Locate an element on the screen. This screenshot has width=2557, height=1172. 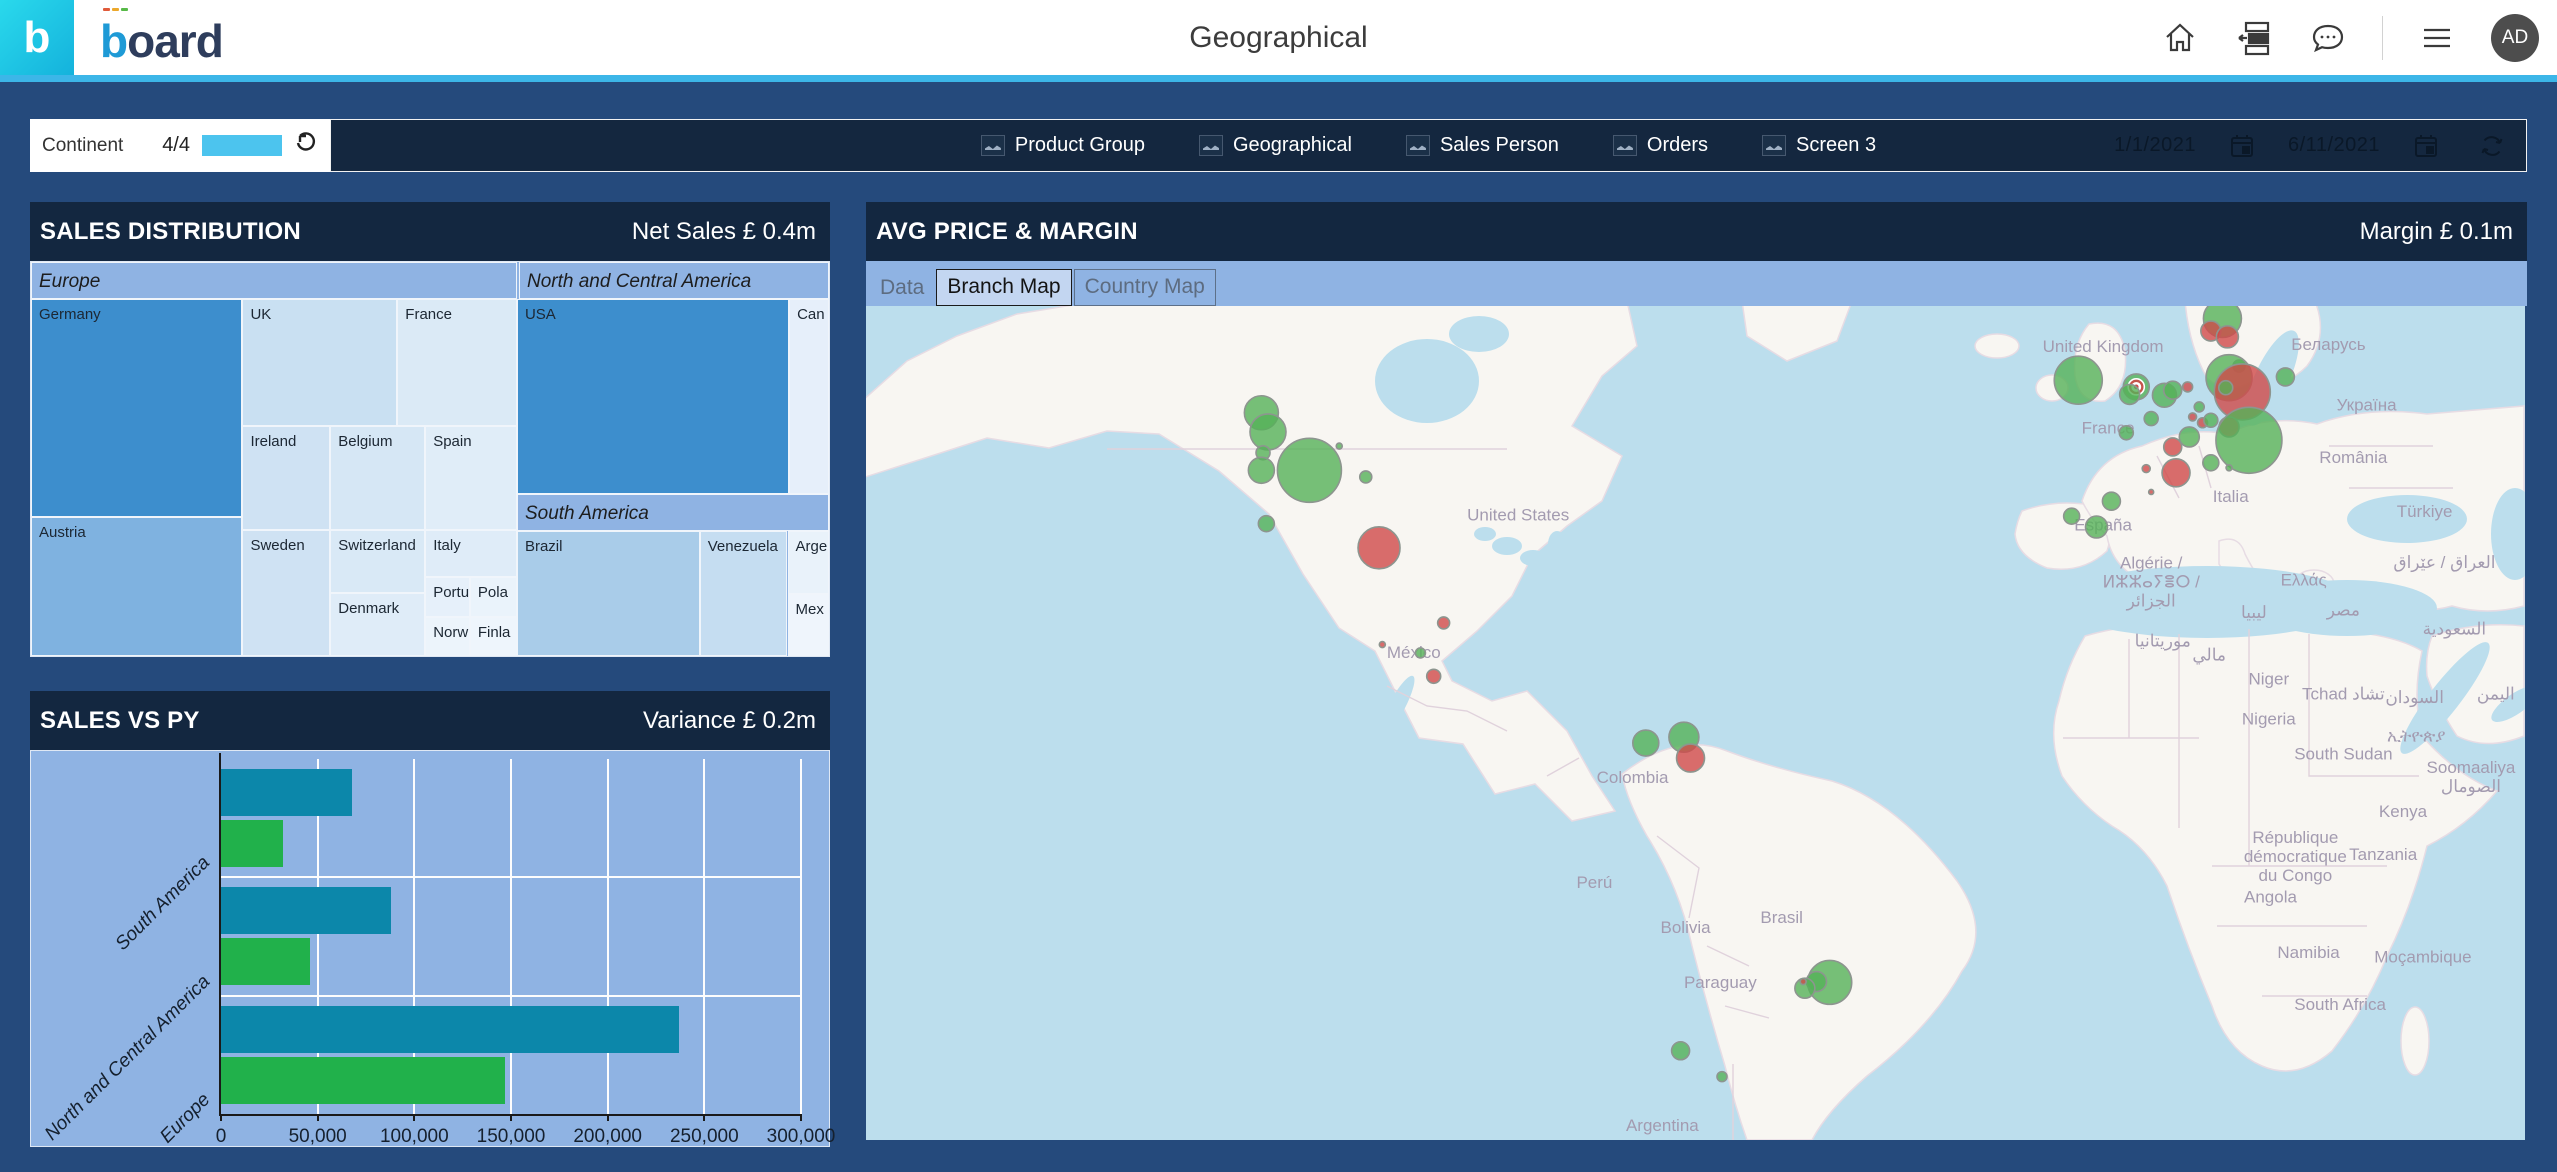
map-label: اليمن is located at coordinates (2496, 695).